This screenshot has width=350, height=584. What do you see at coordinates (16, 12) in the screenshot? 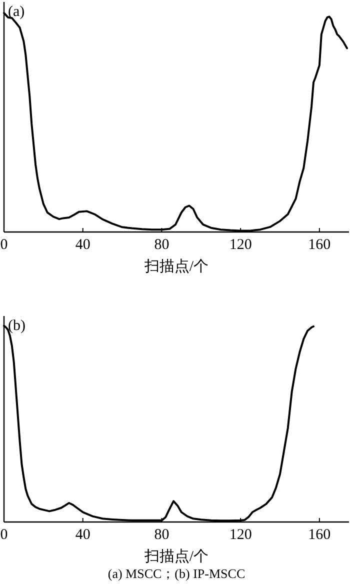
I see `chart-title: (a)` at bounding box center [16, 12].